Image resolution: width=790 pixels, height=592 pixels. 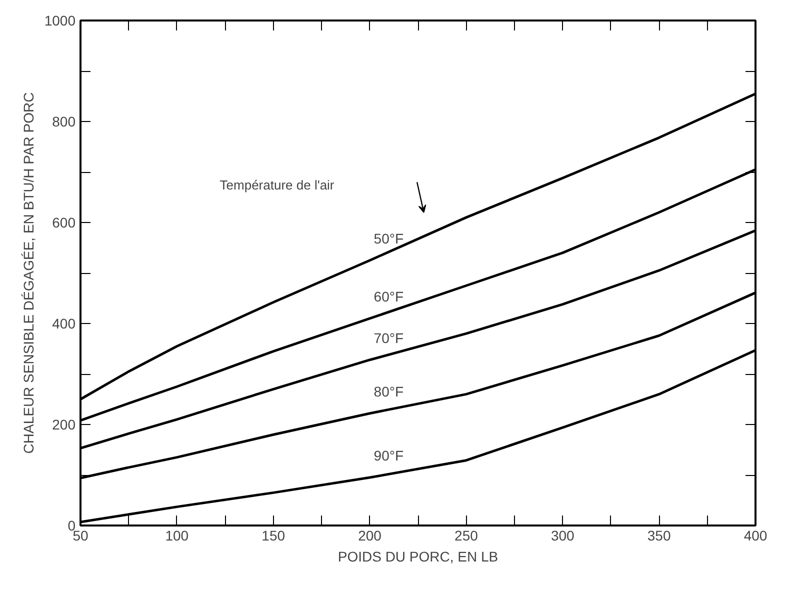 What do you see at coordinates (274, 536) in the screenshot?
I see `x-tick-label: 150` at bounding box center [274, 536].